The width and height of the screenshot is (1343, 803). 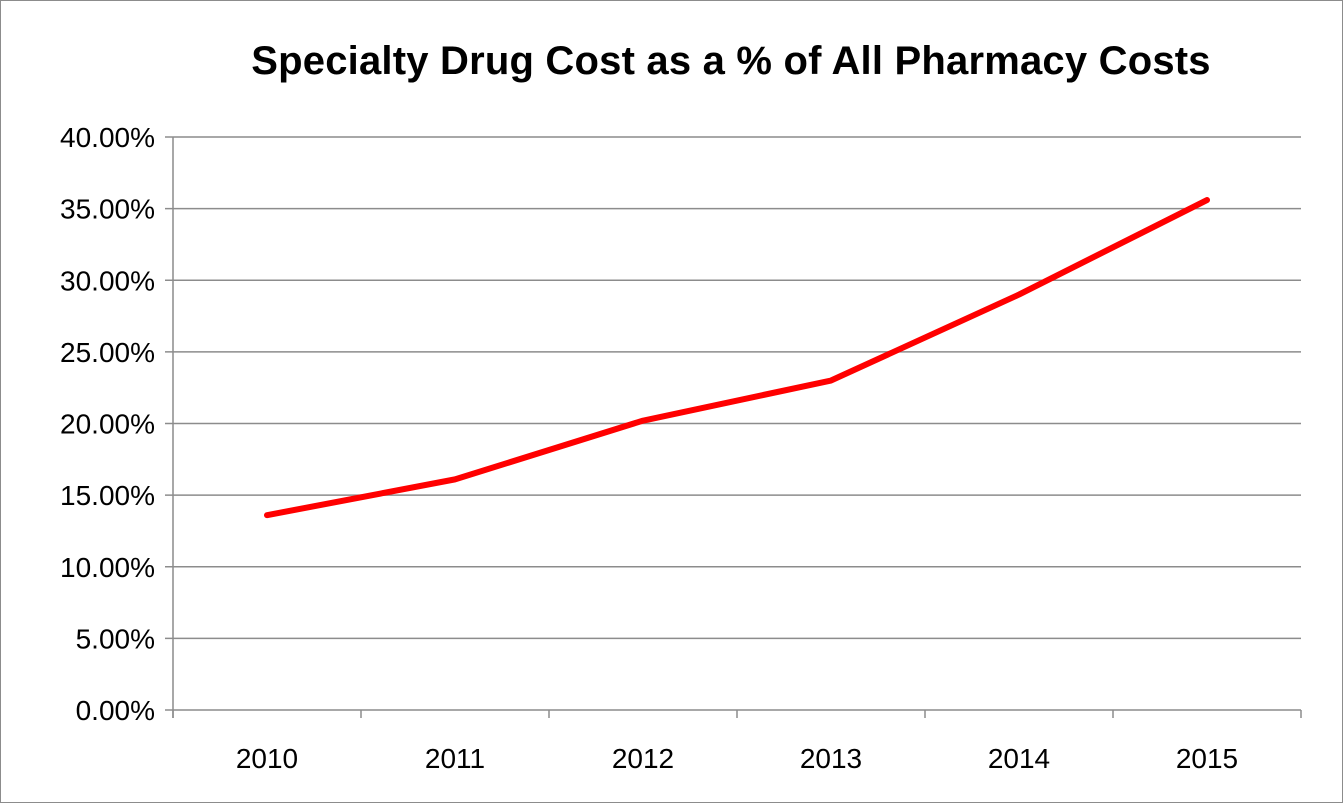 What do you see at coordinates (107, 280) in the screenshot?
I see `y-tick-label: 30.00%` at bounding box center [107, 280].